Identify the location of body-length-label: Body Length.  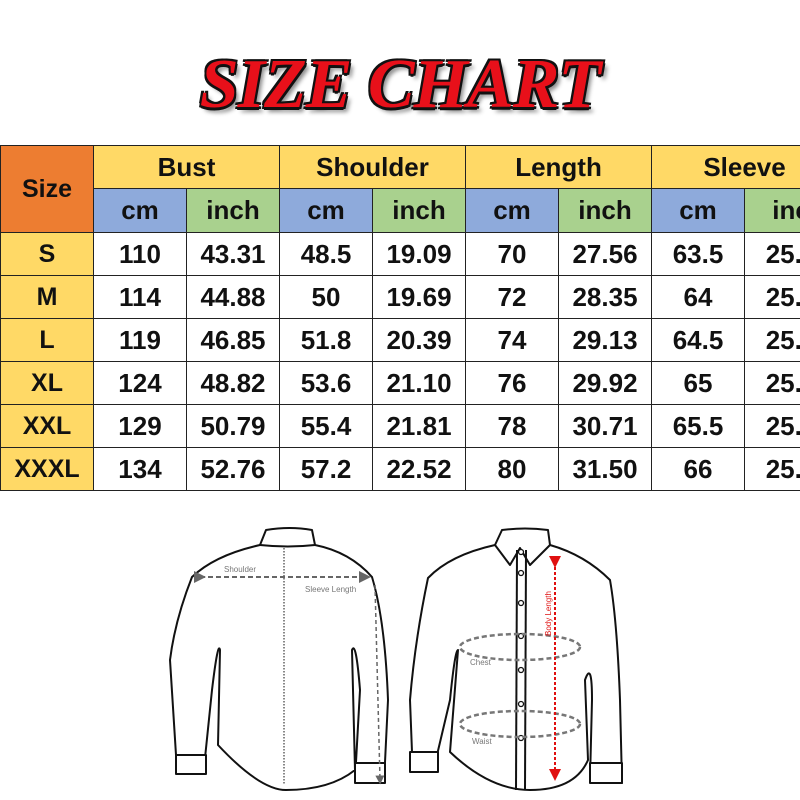
(548, 613).